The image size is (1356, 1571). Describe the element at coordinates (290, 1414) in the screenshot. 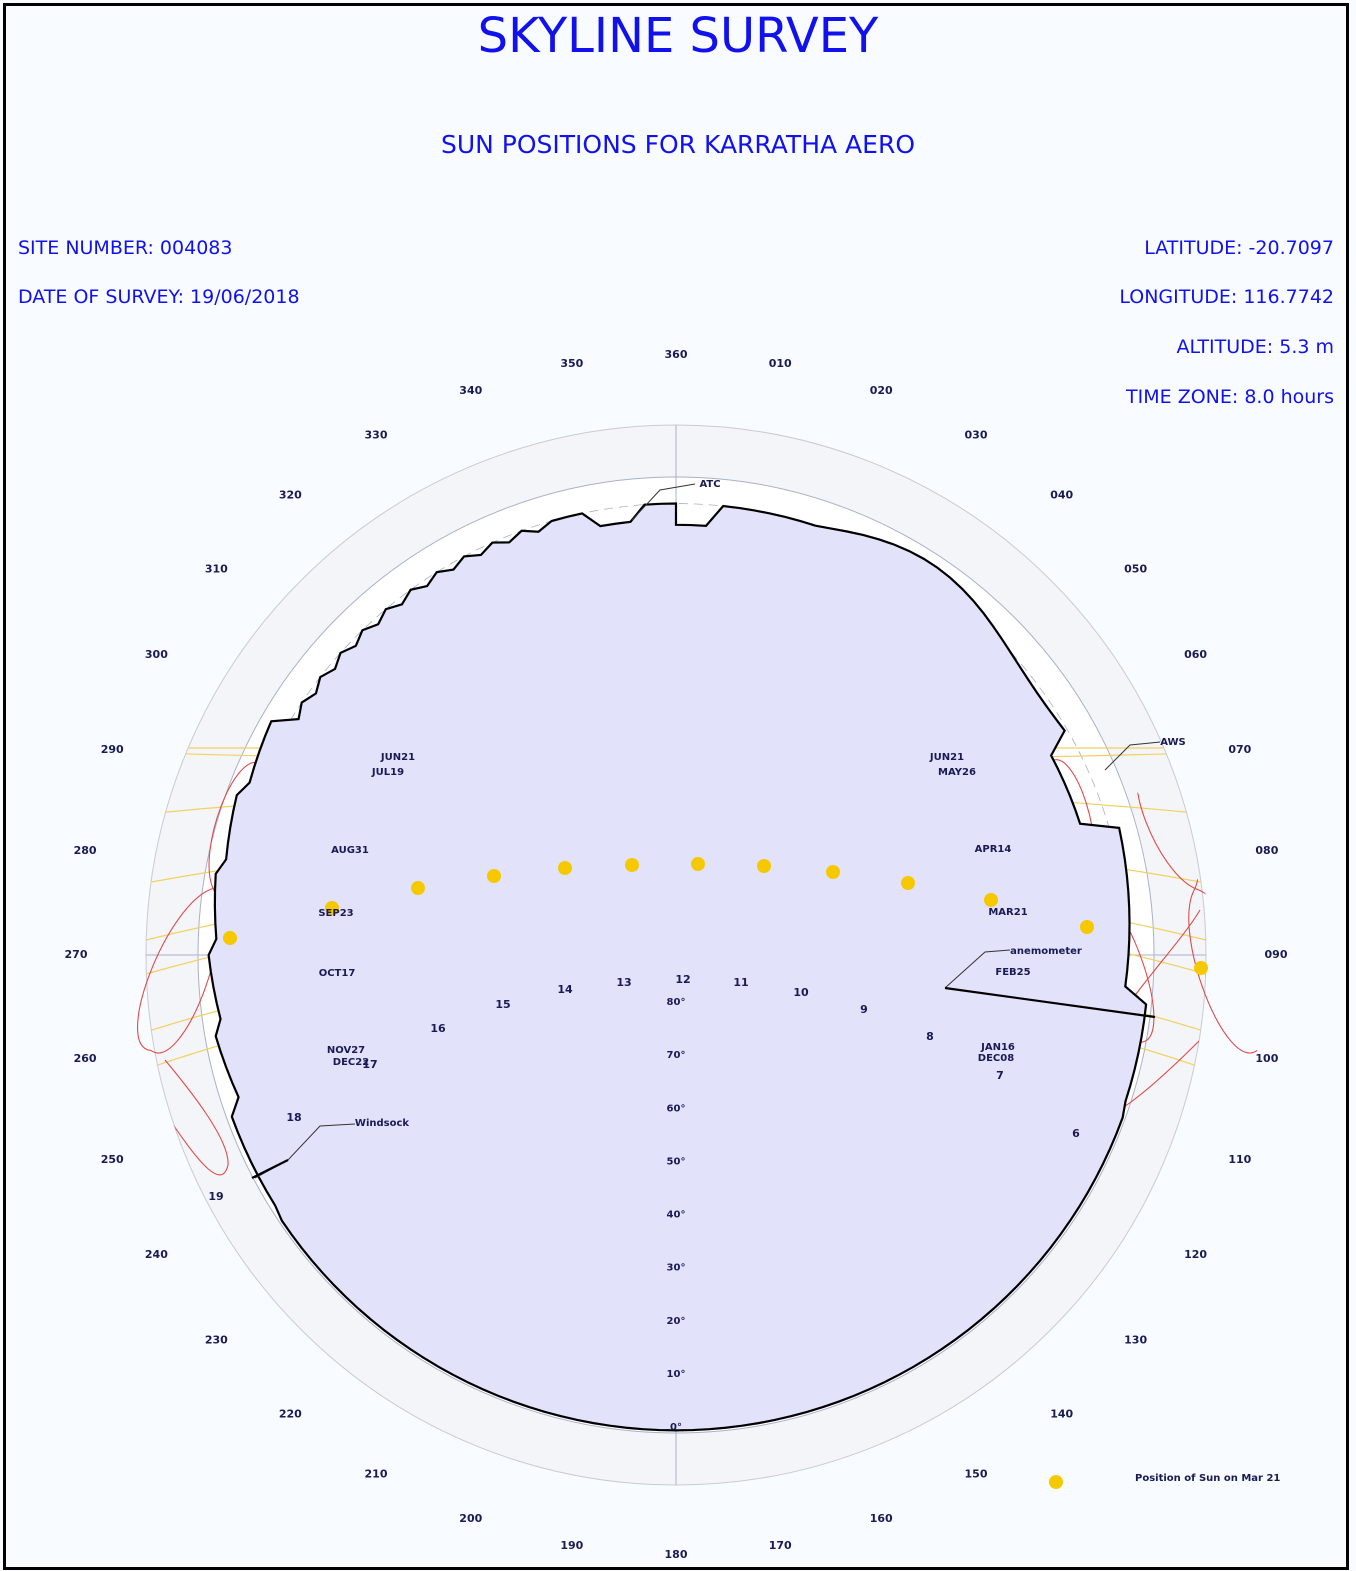

I see `azimuth-label-220: 220` at that location.